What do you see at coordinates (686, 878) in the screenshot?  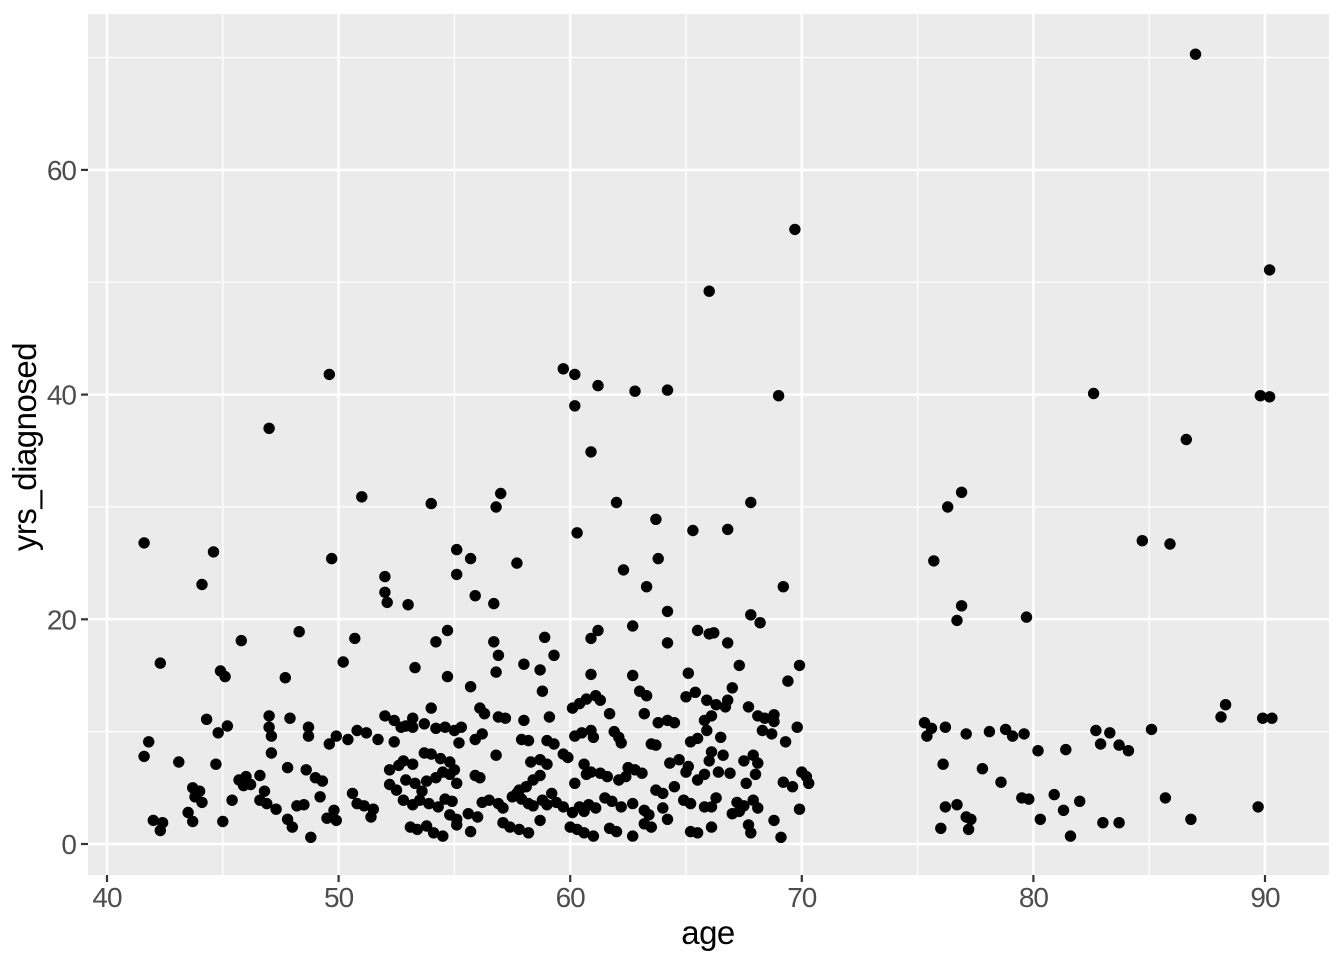 I see `x-axis-tick-marks` at bounding box center [686, 878].